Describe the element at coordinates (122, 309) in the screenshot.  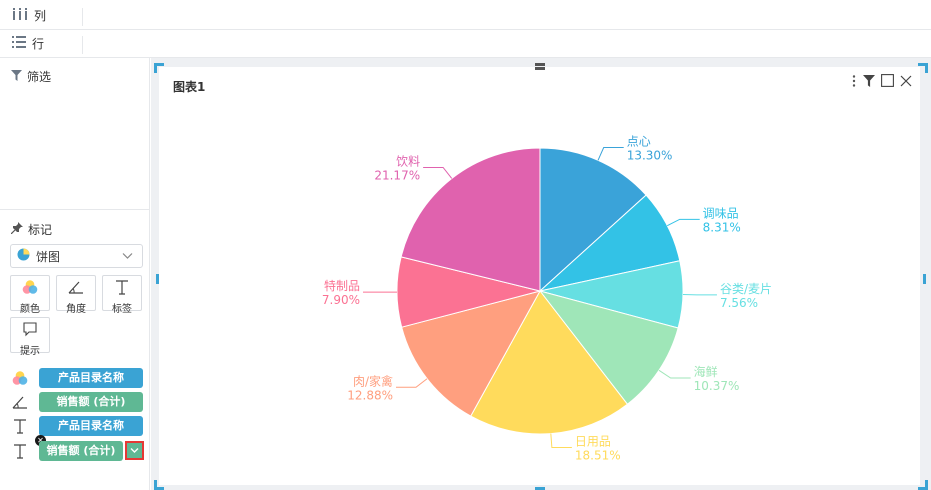
I see `property-label: 标签` at that location.